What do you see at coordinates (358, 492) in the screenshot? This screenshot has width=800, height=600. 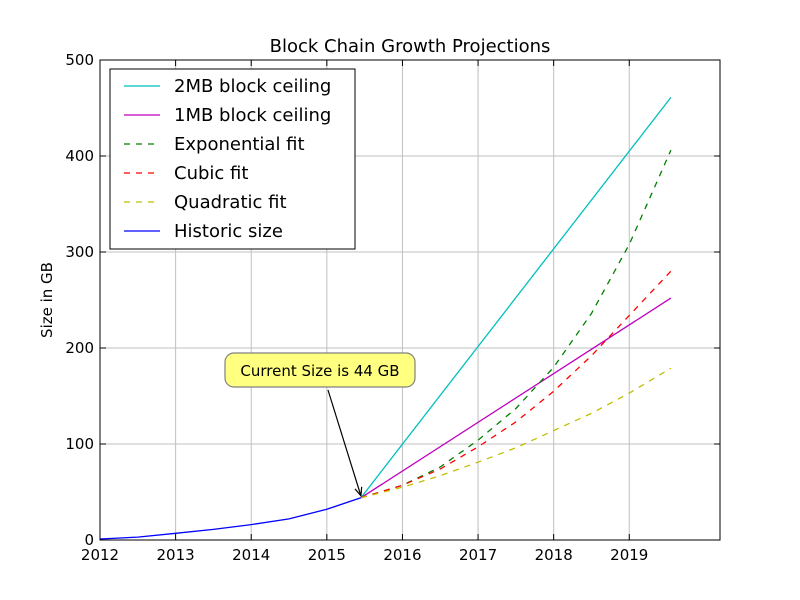 I see `annotation-arrowhead` at bounding box center [358, 492].